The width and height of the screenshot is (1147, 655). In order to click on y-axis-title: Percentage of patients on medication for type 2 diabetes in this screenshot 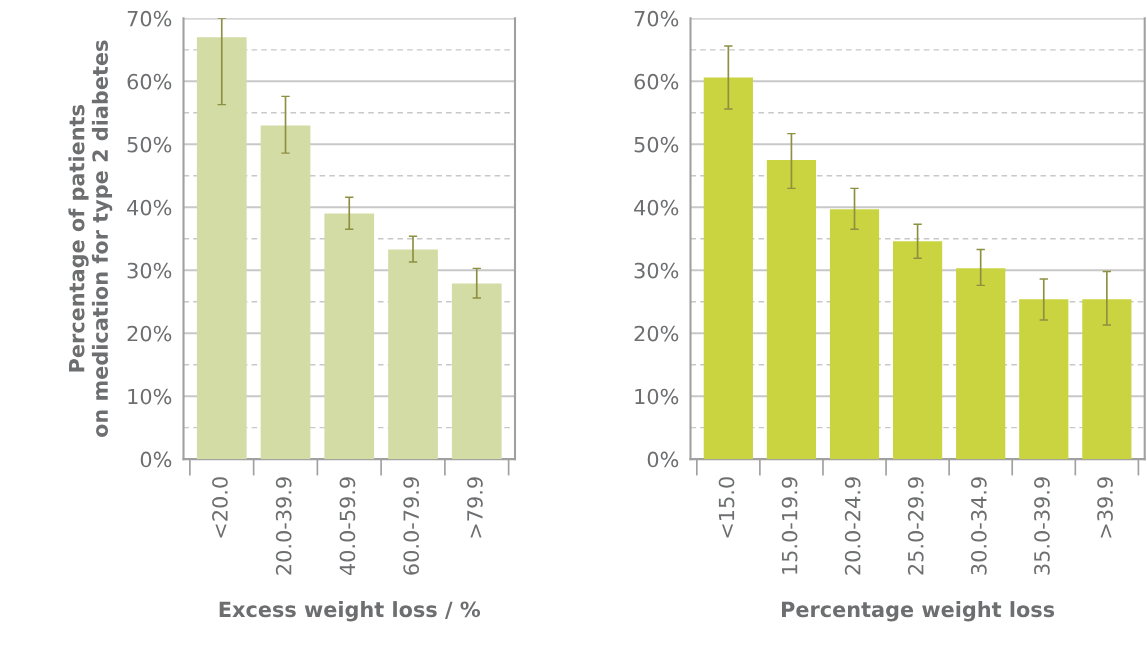, I will do `click(90, 239)`.